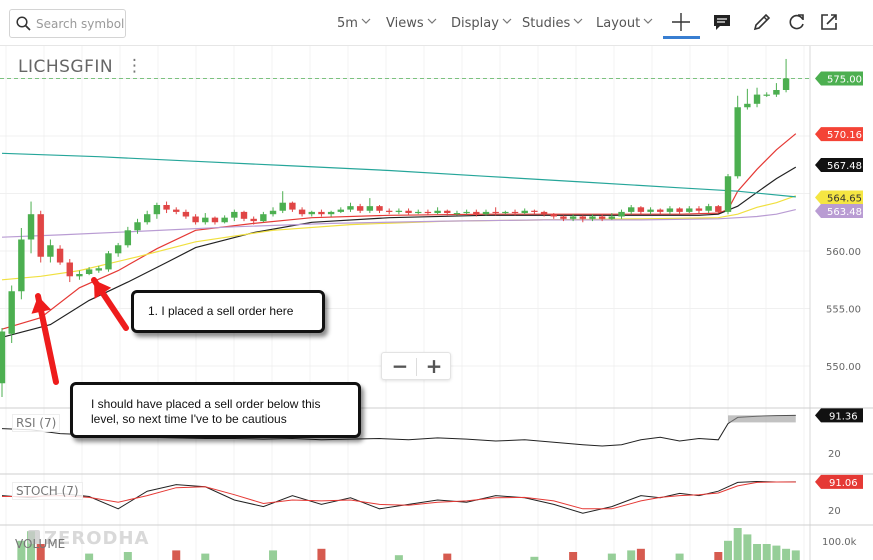  I want to click on menu-views: Views, so click(411, 23).